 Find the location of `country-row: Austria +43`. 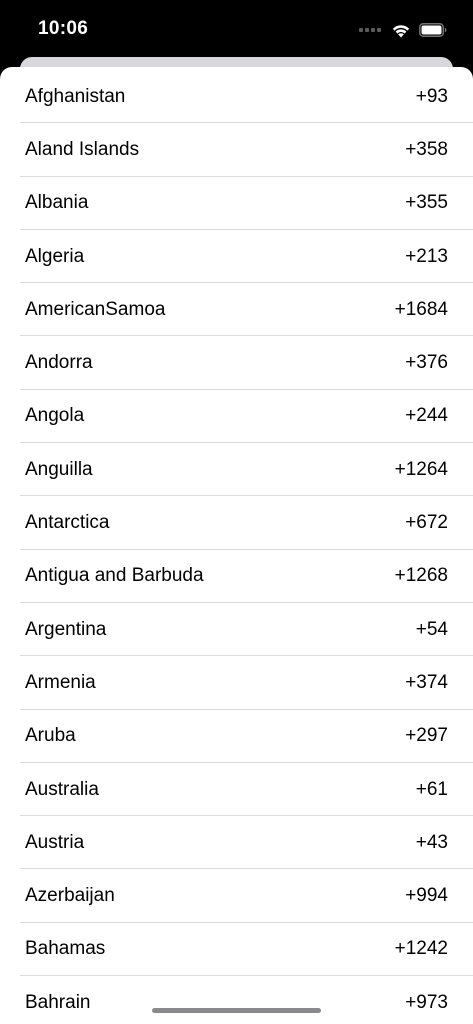

country-row: Austria +43 is located at coordinates (236, 843).